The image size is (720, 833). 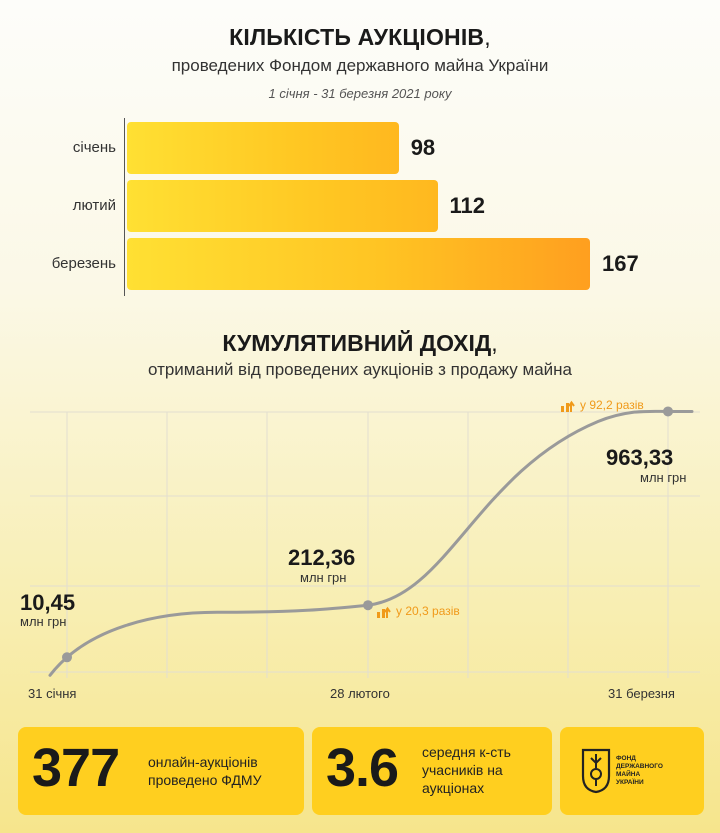 What do you see at coordinates (612, 405) in the screenshot?
I see `growth-label: у 92,2 разів` at bounding box center [612, 405].